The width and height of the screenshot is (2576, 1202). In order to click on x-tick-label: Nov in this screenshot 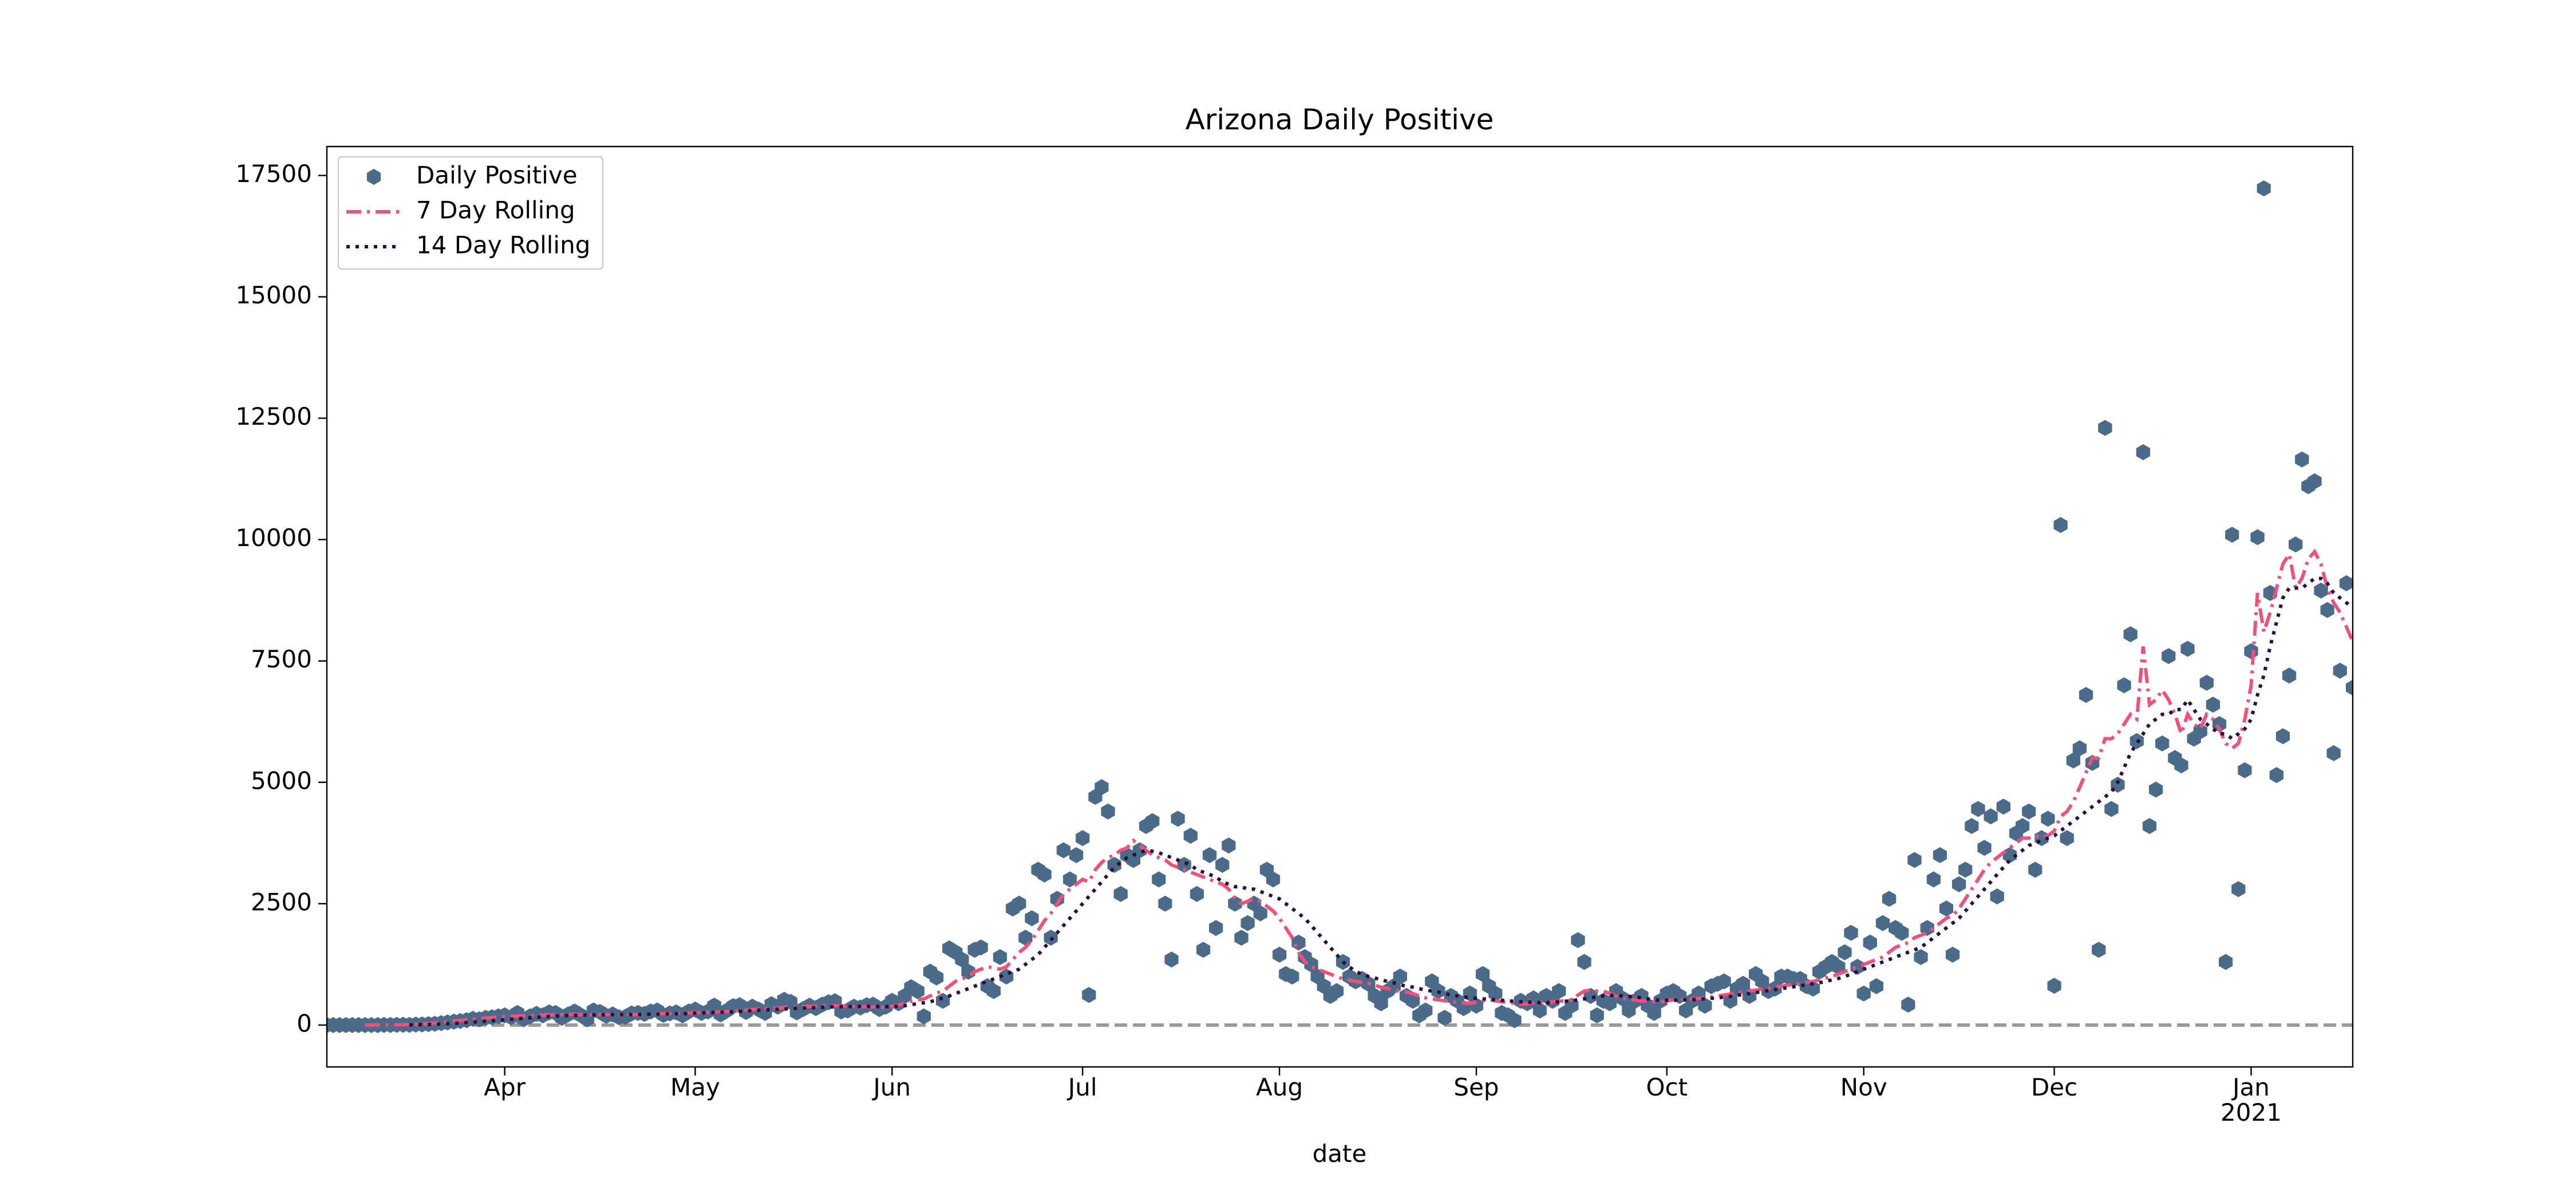, I will do `click(1863, 1087)`.